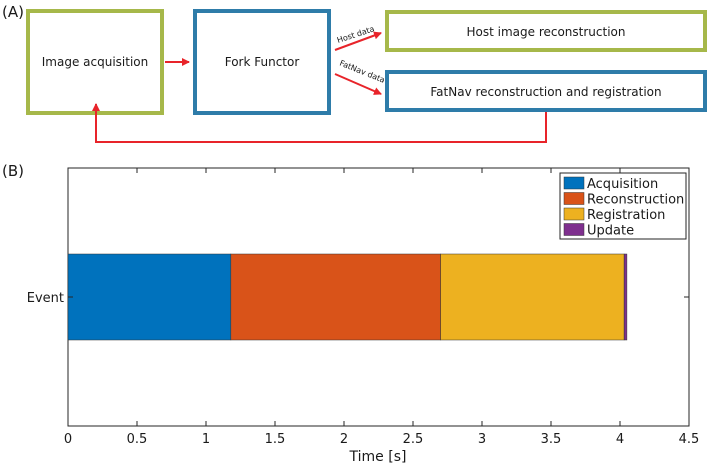 This screenshot has height=466, width=709. What do you see at coordinates (319, 123) in the screenshot?
I see `feedback-arrow` at bounding box center [319, 123].